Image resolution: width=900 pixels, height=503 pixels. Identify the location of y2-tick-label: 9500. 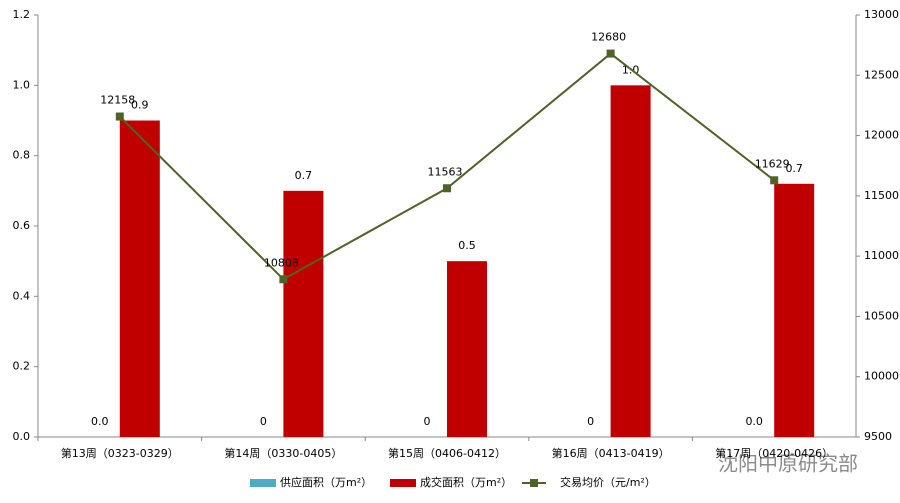
(878, 436).